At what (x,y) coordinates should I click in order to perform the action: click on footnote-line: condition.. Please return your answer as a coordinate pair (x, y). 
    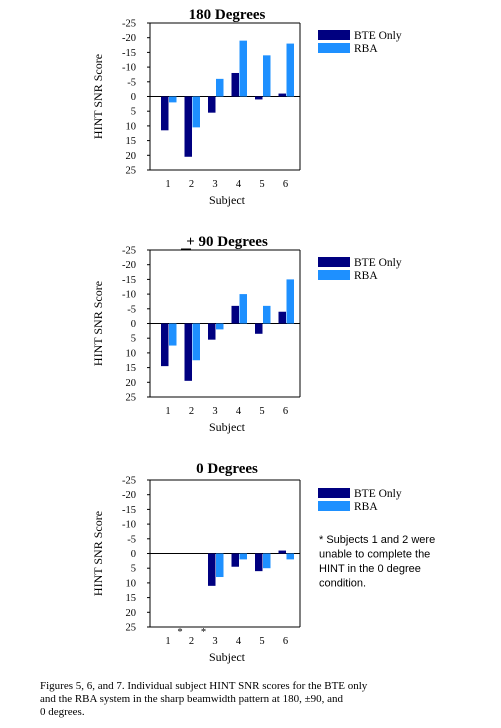
    Looking at the image, I should click on (342, 584).